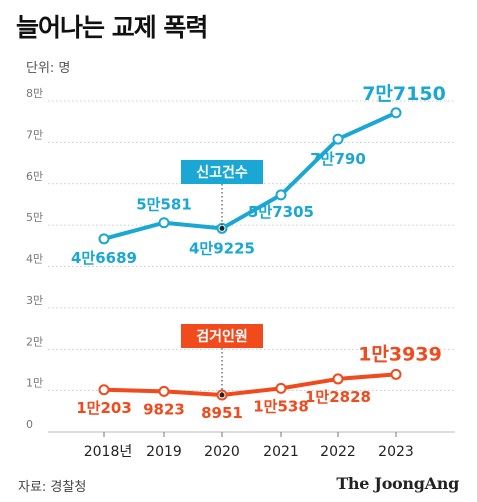  What do you see at coordinates (29, 424) in the screenshot?
I see `y-tick-label: 0` at bounding box center [29, 424].